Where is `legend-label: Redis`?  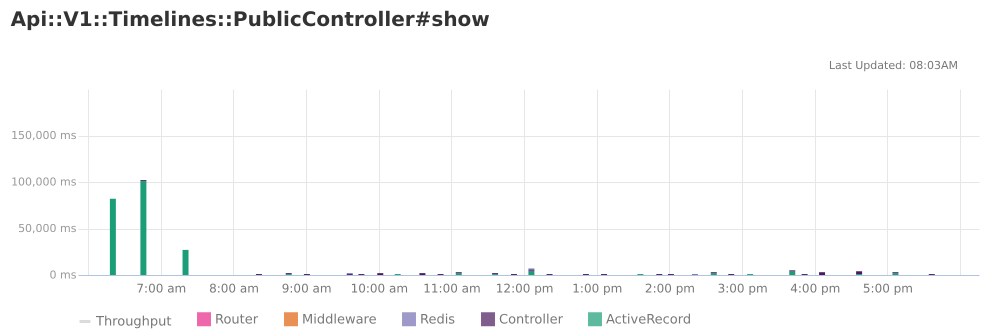 legend-label: Redis is located at coordinates (438, 320).